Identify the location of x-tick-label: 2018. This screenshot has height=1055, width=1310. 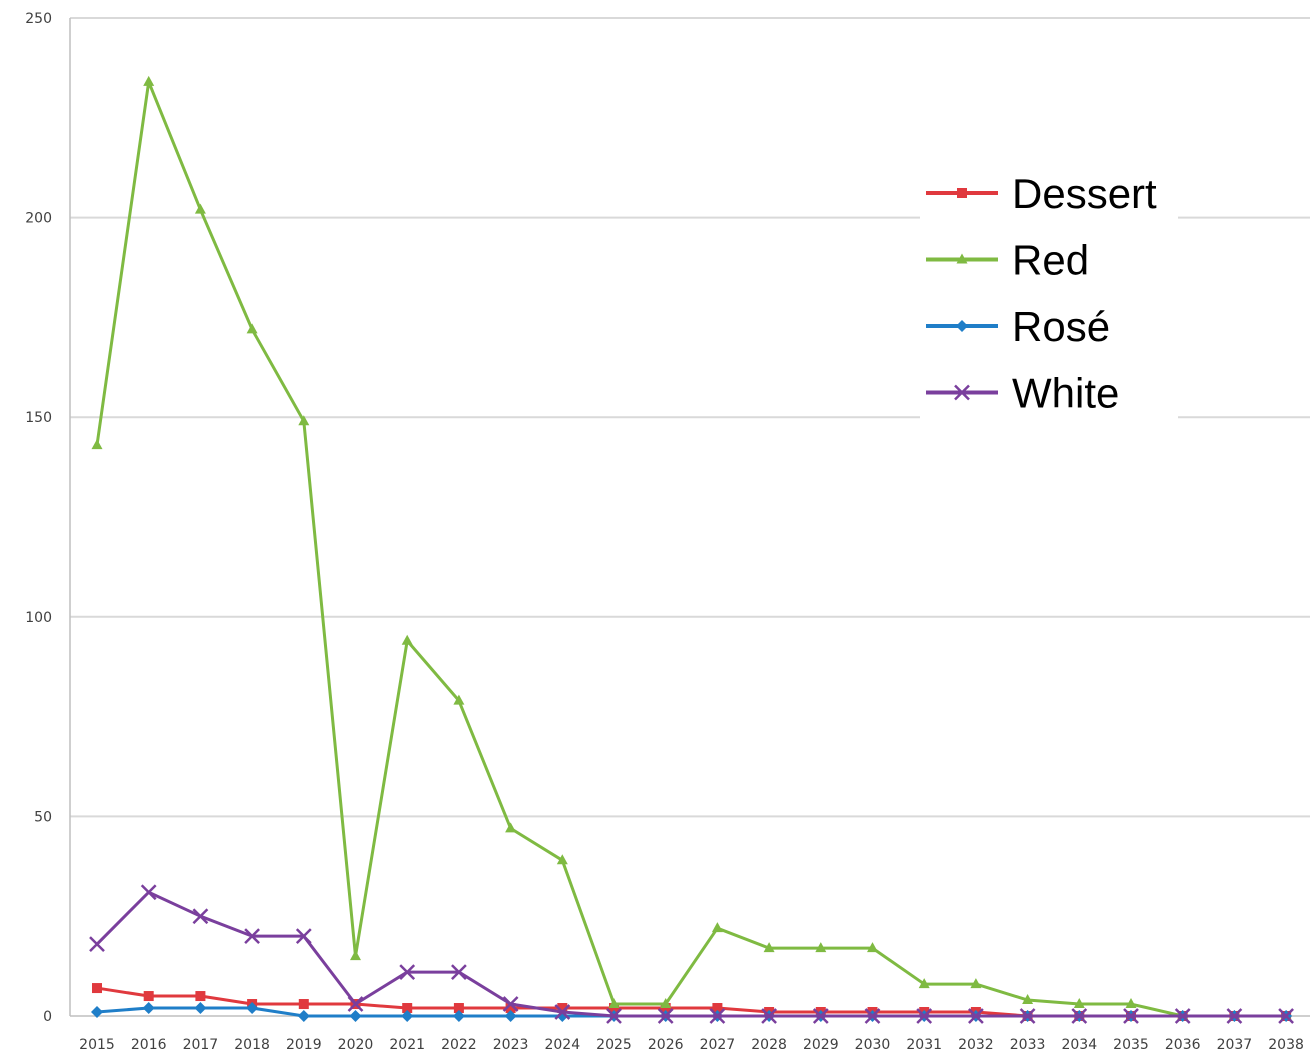
(252, 1045).